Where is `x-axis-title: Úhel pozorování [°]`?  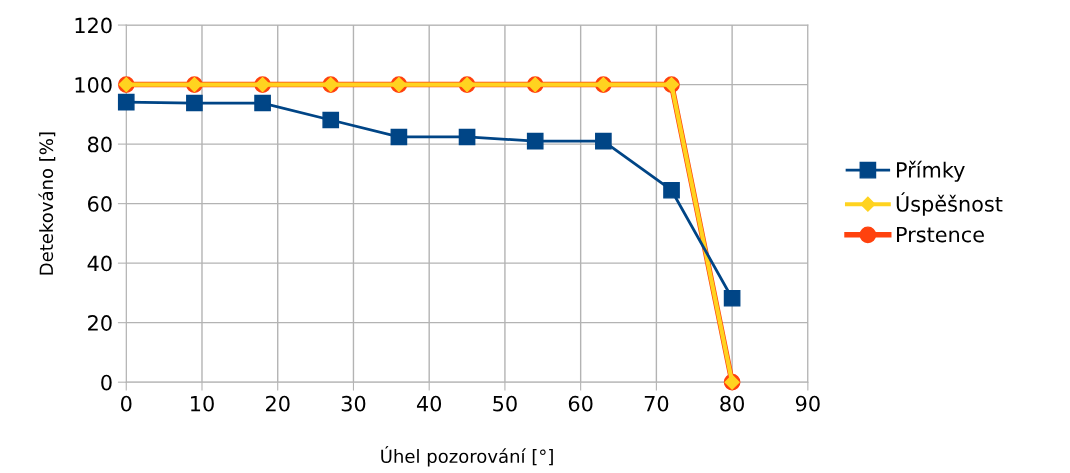 x-axis-title: Úhel pozorování [°] is located at coordinates (467, 456).